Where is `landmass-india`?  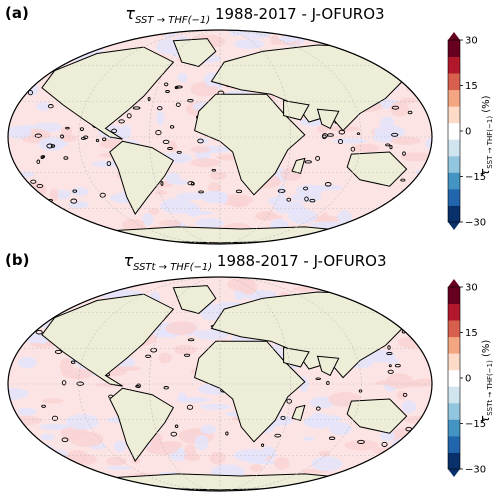 landmass-india is located at coordinates (328, 119).